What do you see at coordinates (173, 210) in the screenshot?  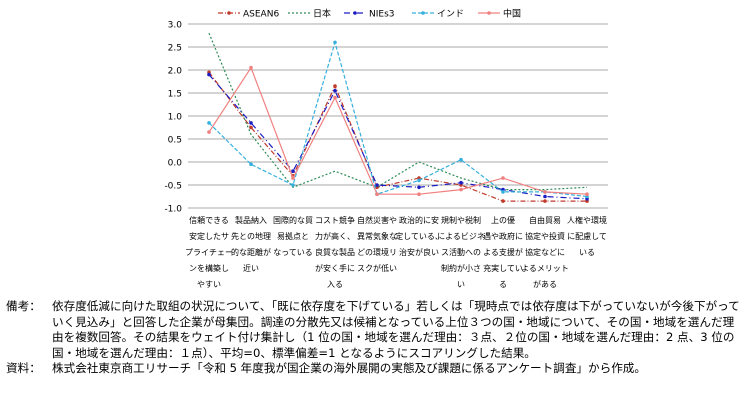 I see `y-tick-label: -1.0` at bounding box center [173, 210].